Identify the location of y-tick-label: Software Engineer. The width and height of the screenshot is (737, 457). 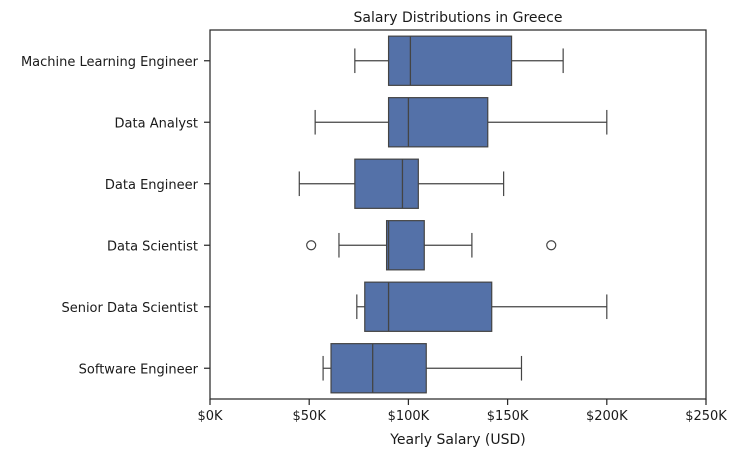
(139, 369).